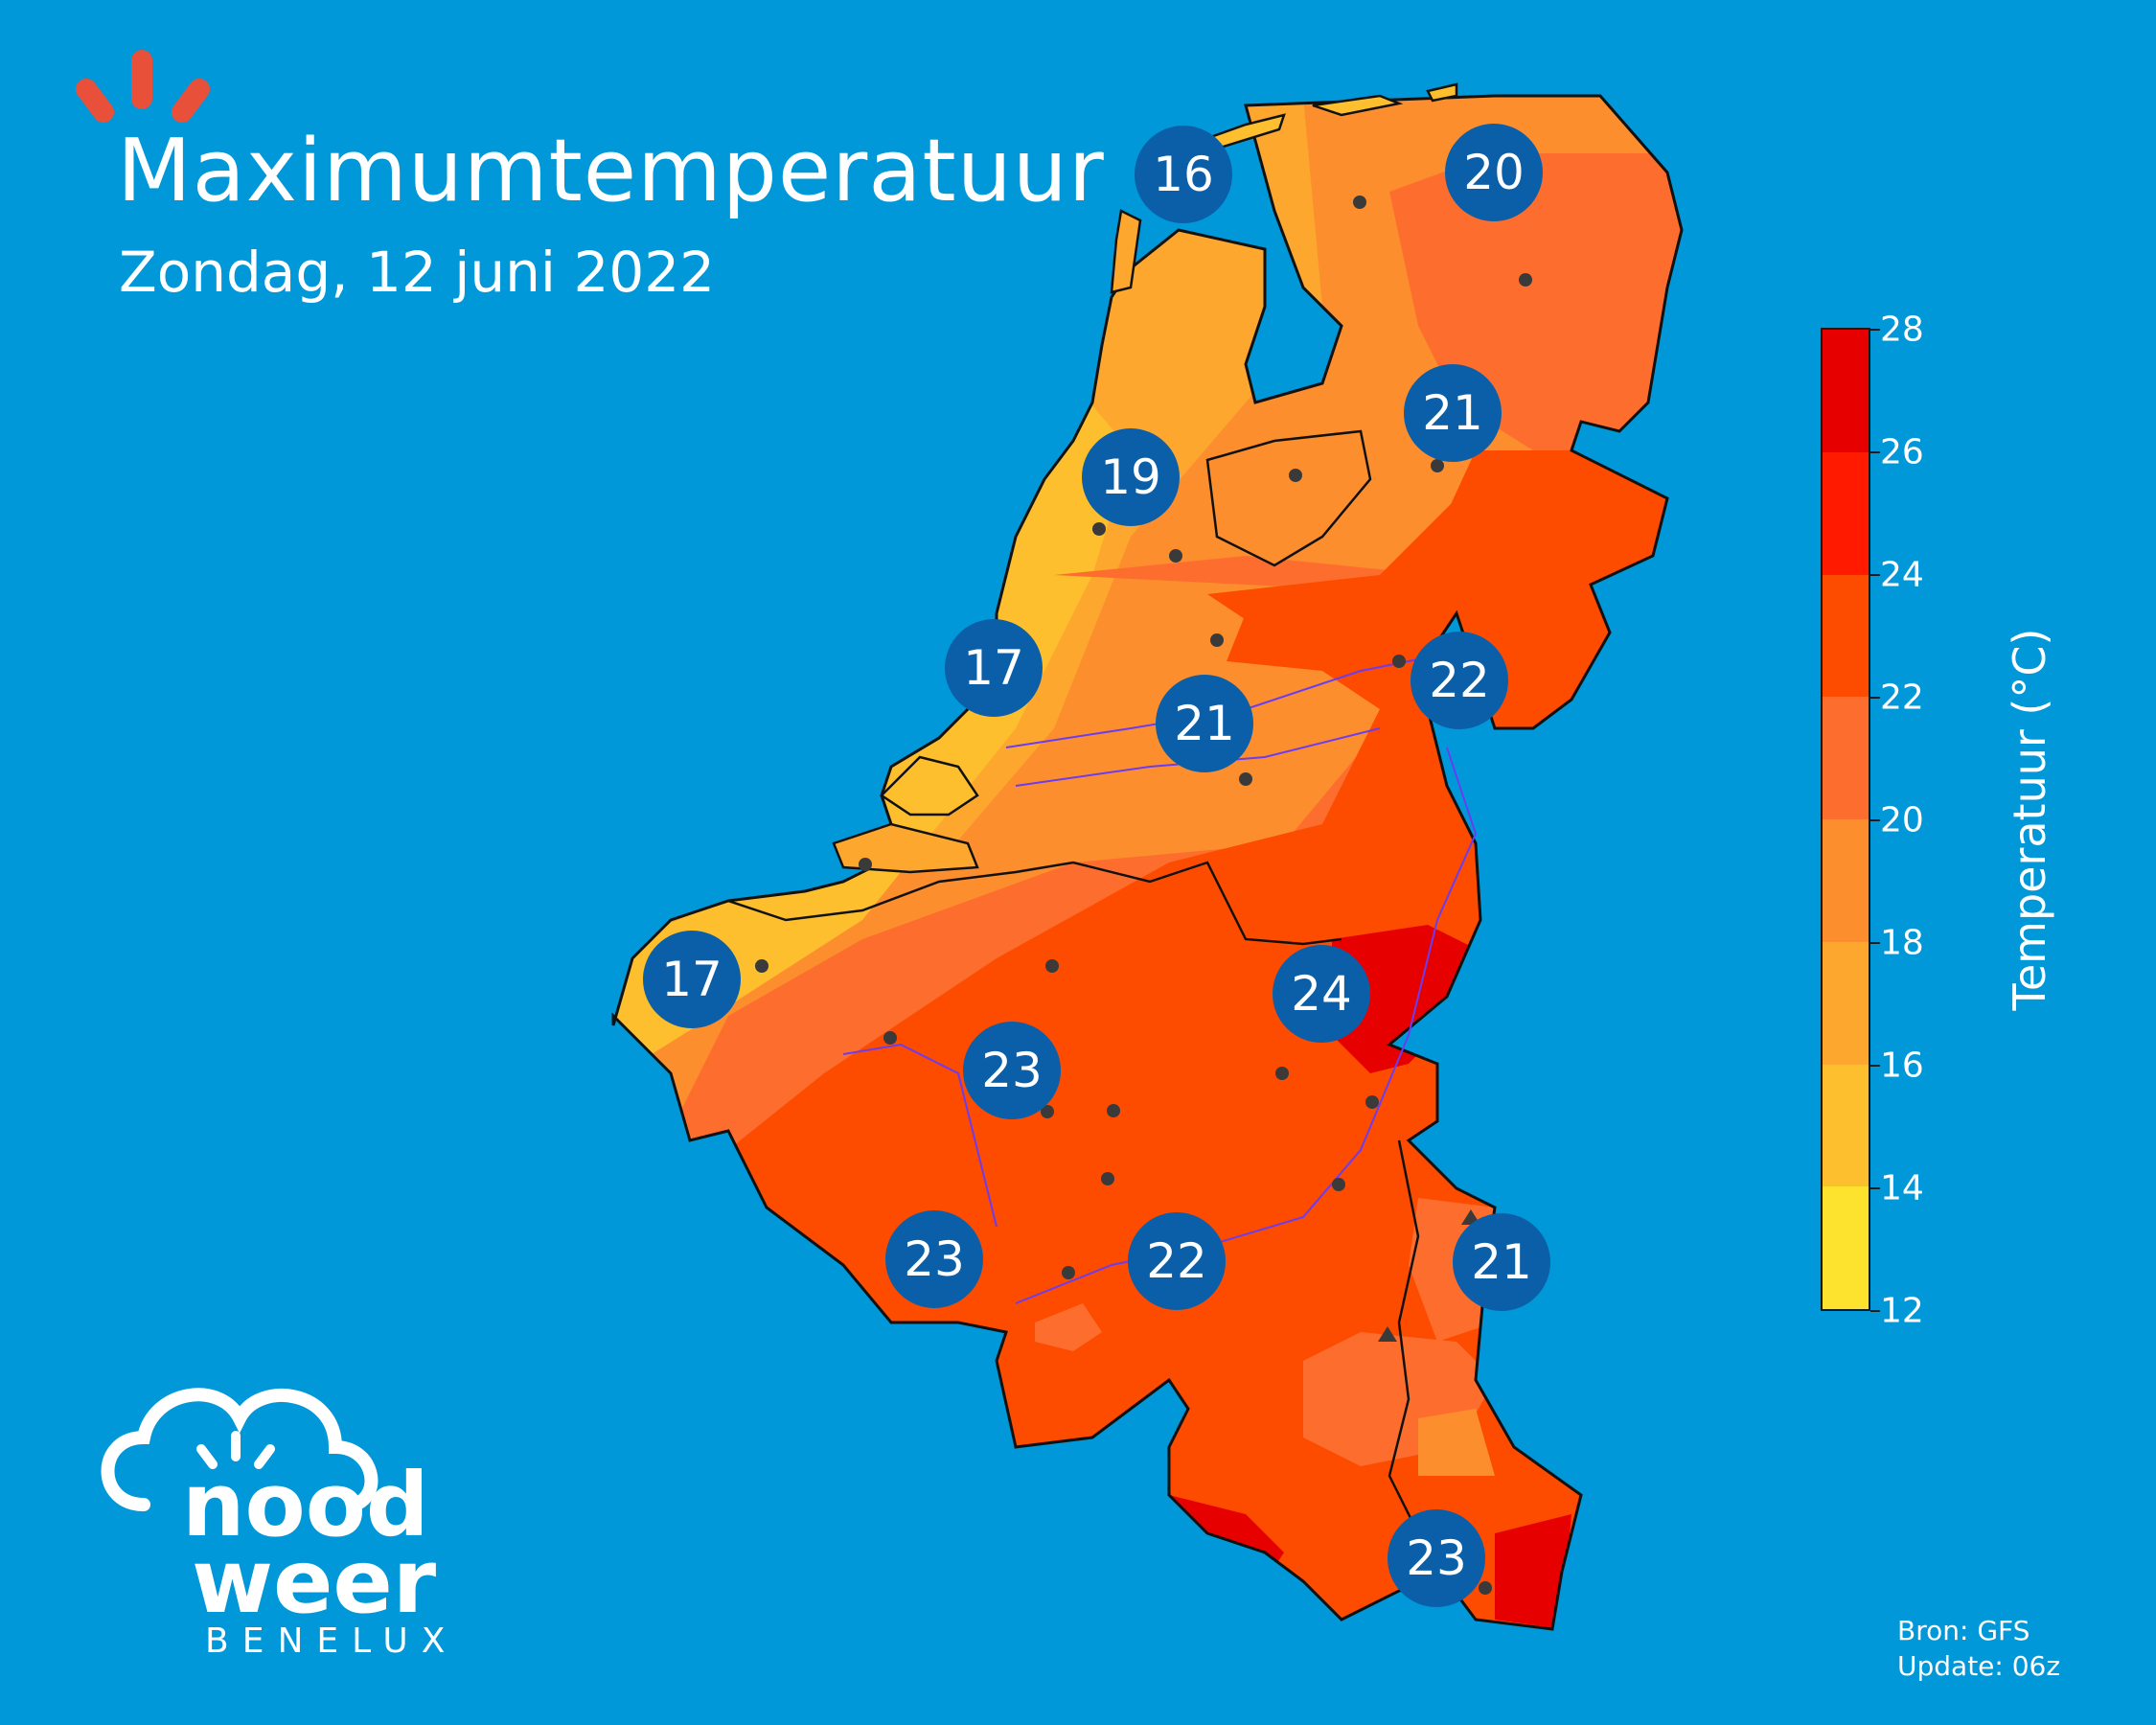  Describe the element at coordinates (1436, 1558) in the screenshot. I see `station-bubble-luxemburg: 23` at that location.